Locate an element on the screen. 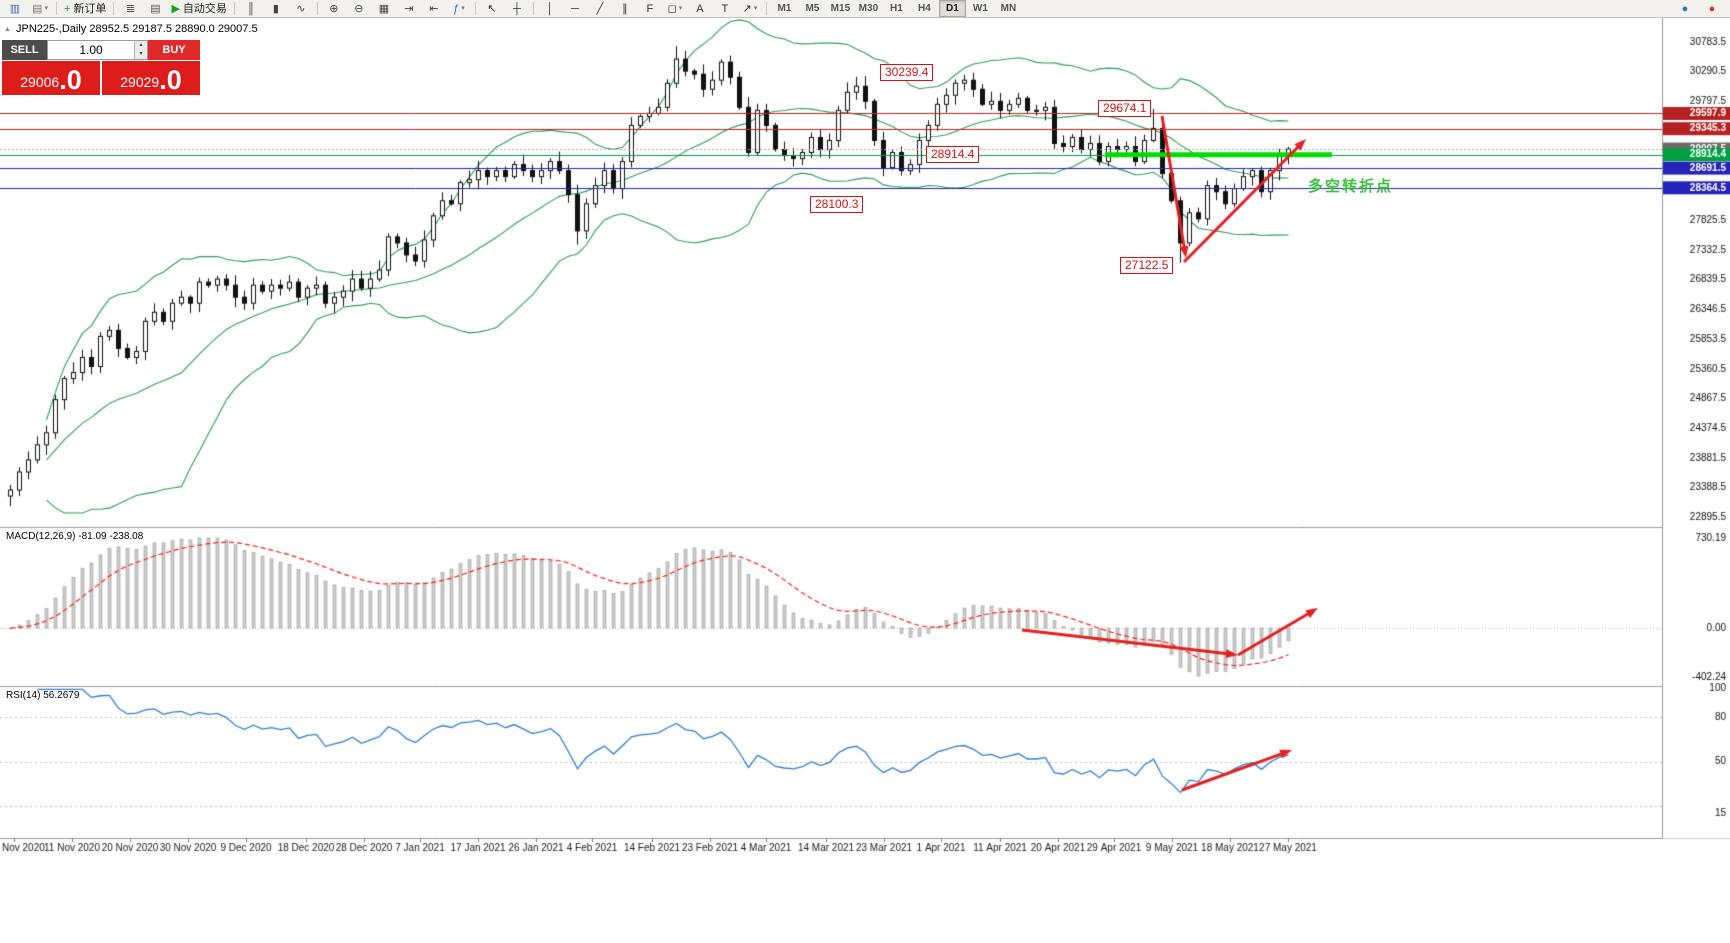 This screenshot has width=1730, height=943. timeframe-button-m1: M1 is located at coordinates (784, 8).